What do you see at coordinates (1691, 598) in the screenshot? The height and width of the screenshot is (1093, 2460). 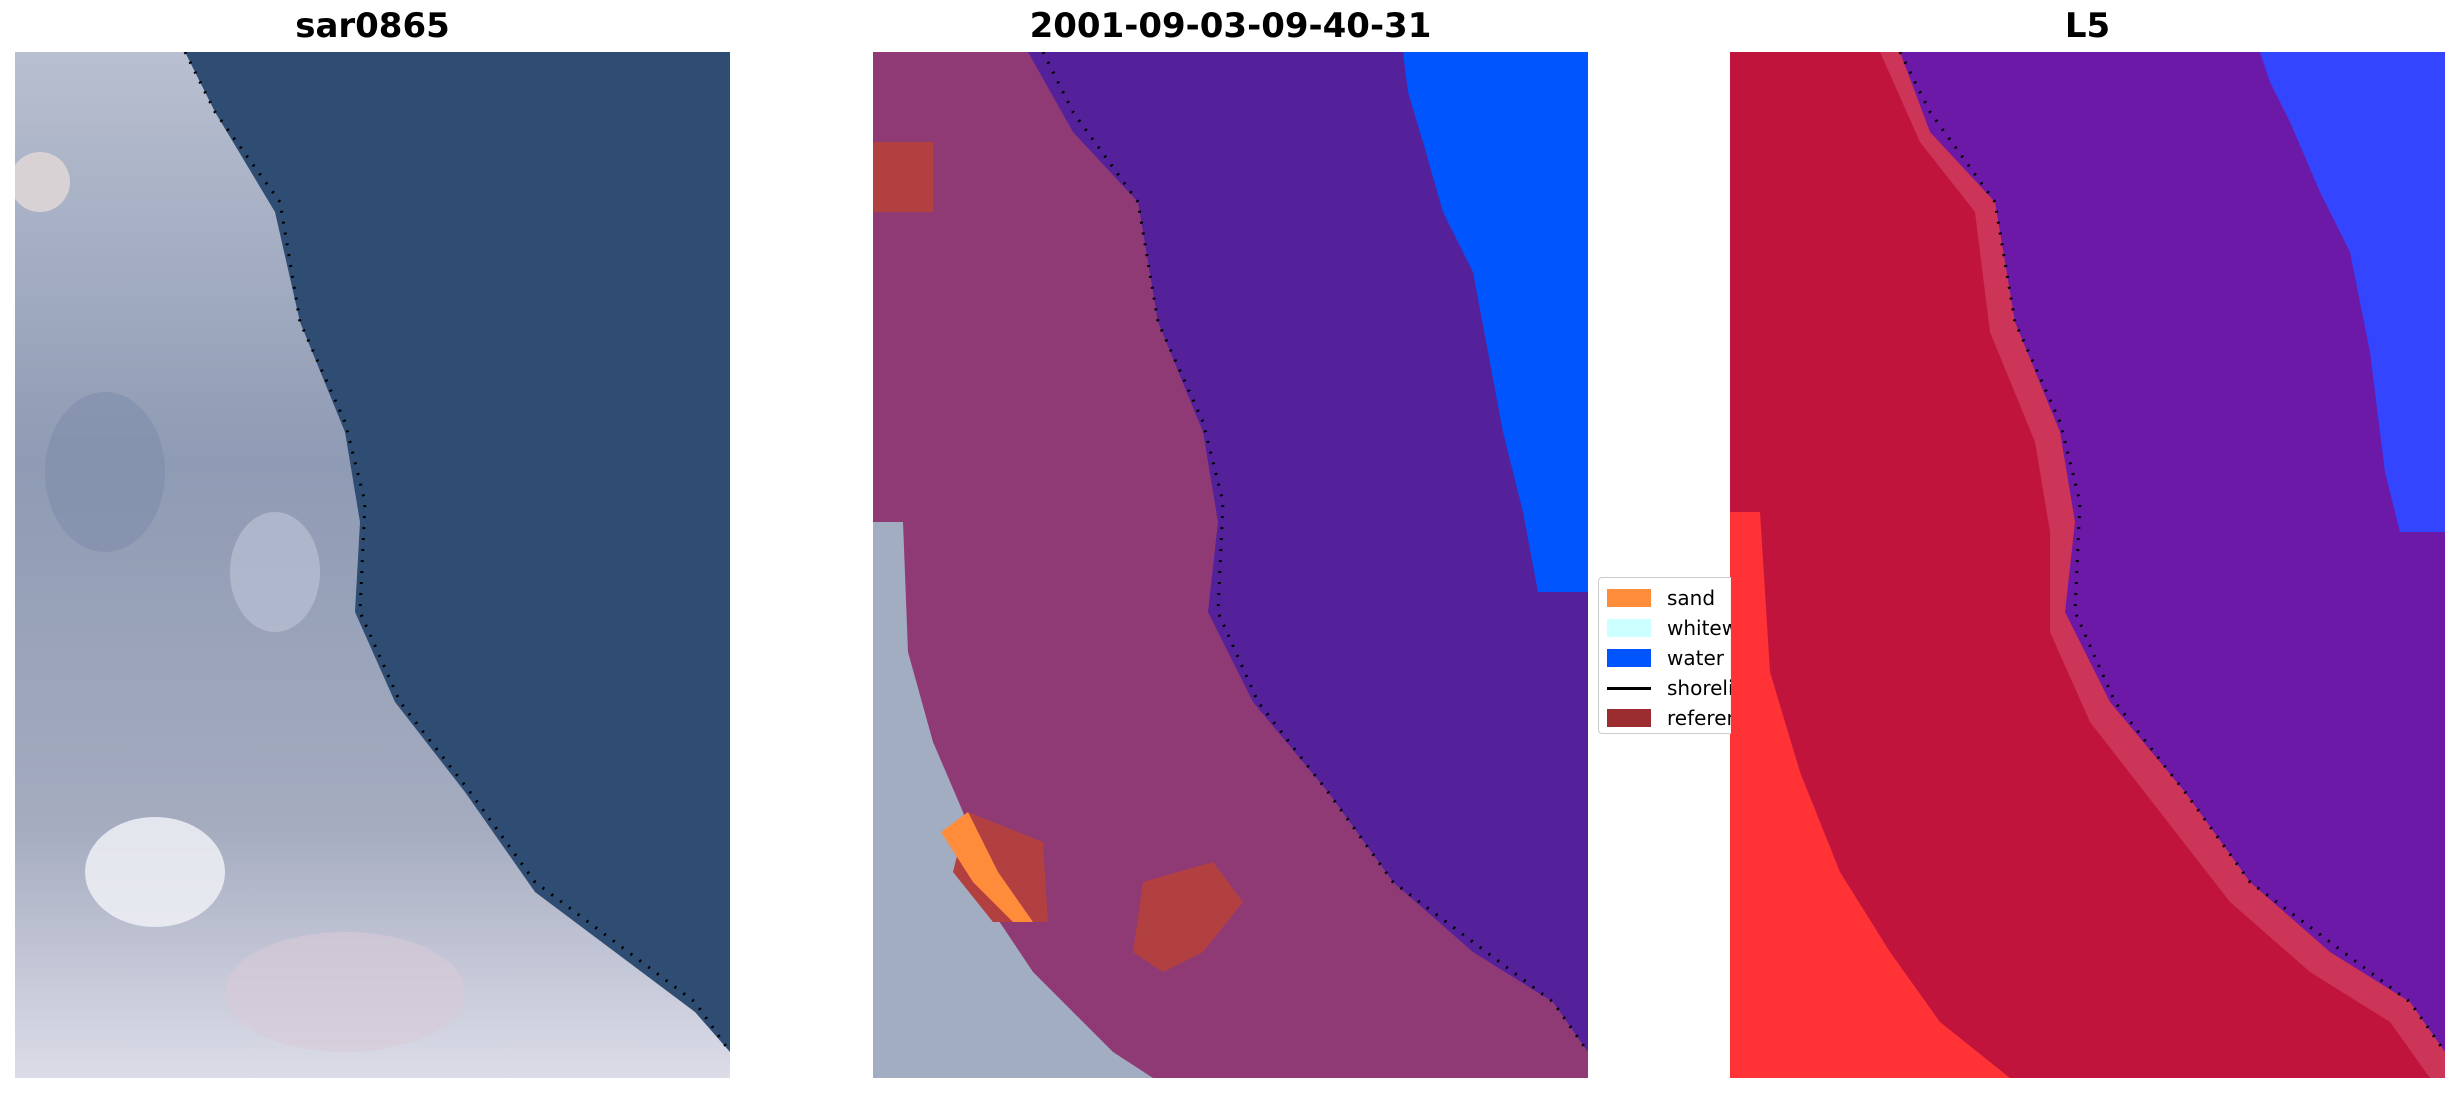 I see `legend-label-sand: sand` at bounding box center [1691, 598].